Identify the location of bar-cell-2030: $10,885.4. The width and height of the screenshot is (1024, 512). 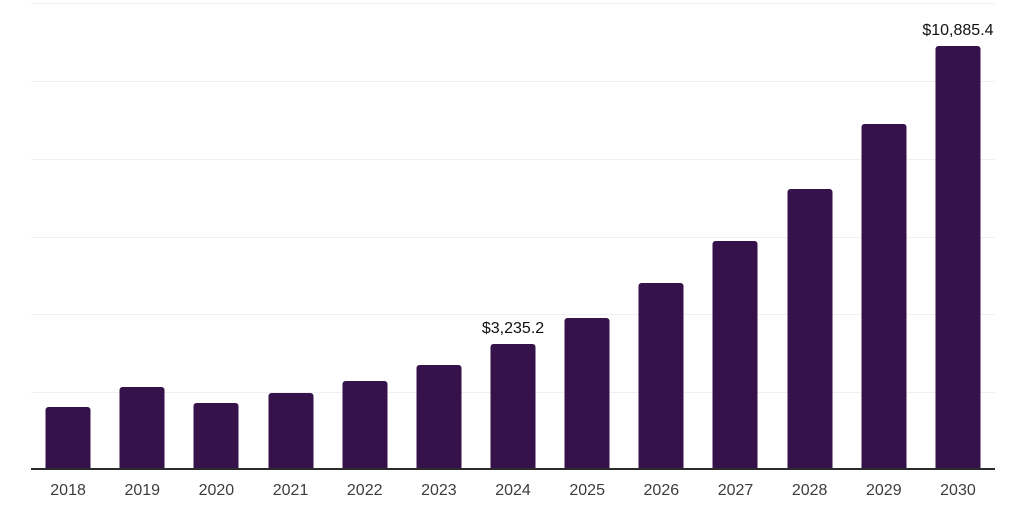
(958, 236).